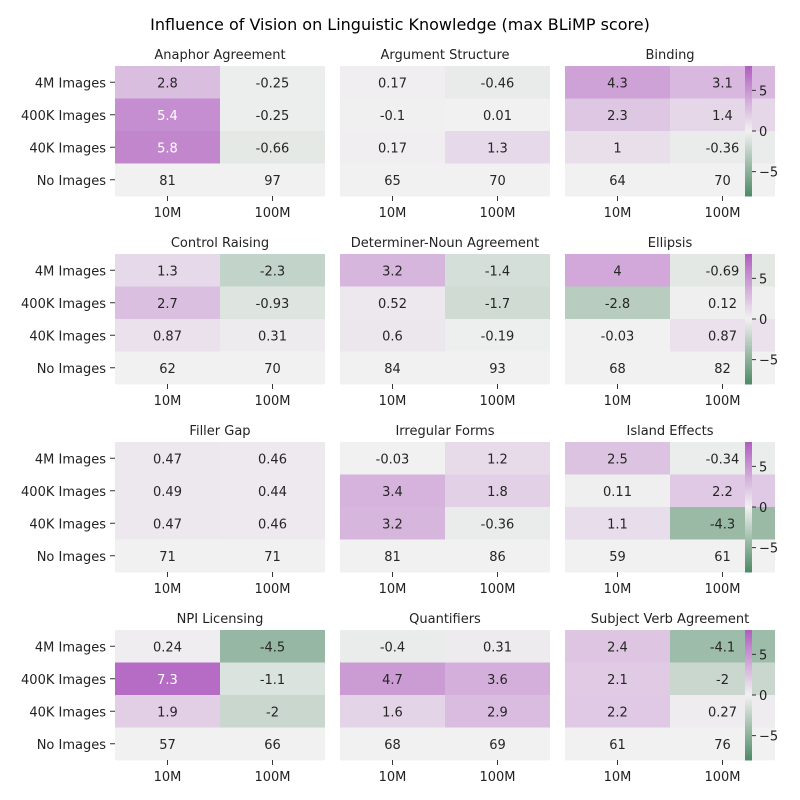 This screenshot has height=800, width=800. Describe the element at coordinates (497, 369) in the screenshot. I see `cell-value-label: 93` at that location.